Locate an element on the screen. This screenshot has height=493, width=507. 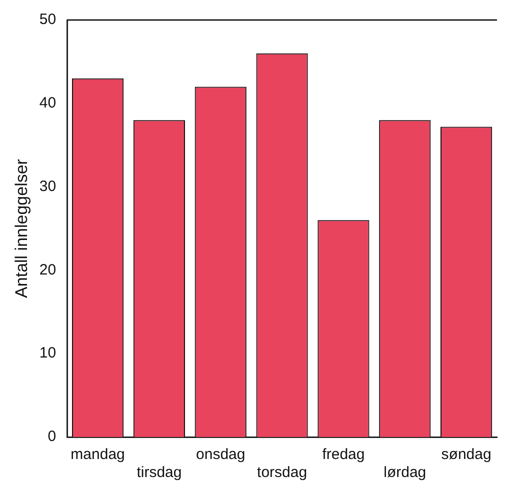
x-tick-label: lørdag is located at coordinates (405, 473).